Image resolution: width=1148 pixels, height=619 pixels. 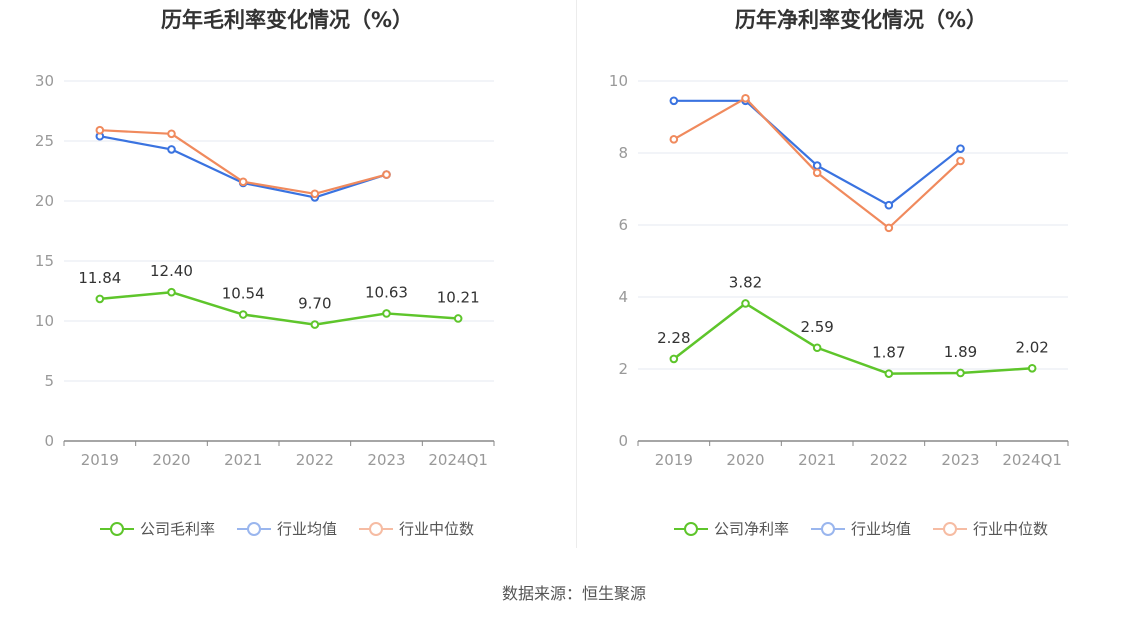 I want to click on gross-margin-legend: 公司毛利率 行业均值 行业中位数, so click(x=287, y=528).